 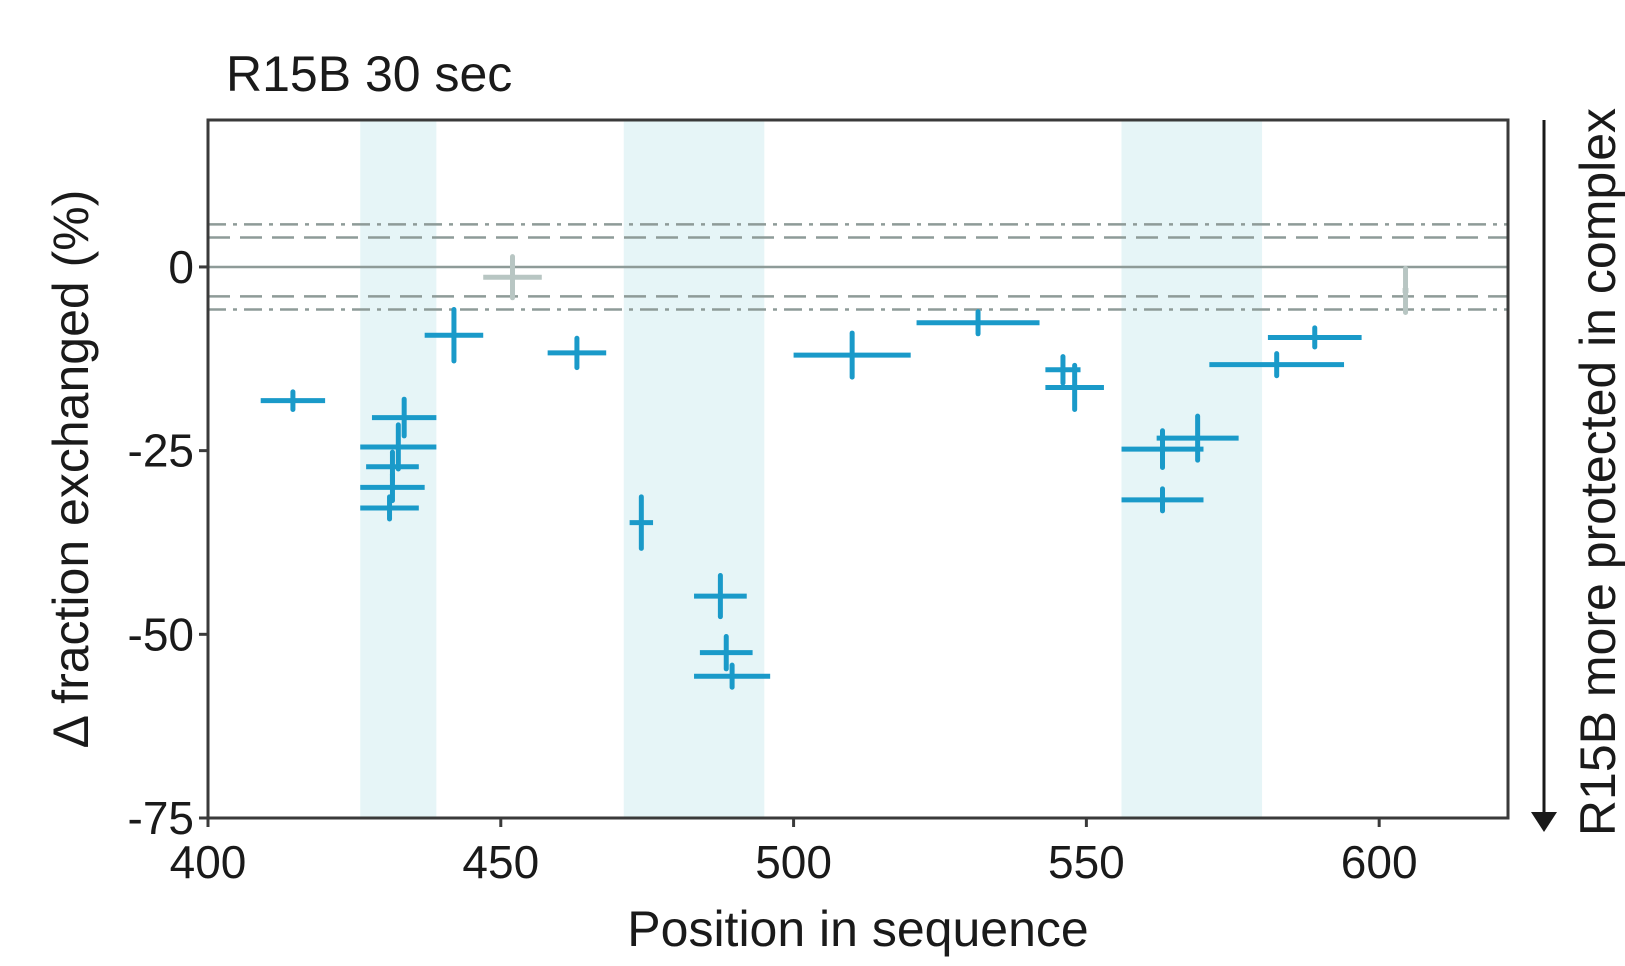 What do you see at coordinates (181, 267) in the screenshot?
I see `y-tick-label: 0` at bounding box center [181, 267].